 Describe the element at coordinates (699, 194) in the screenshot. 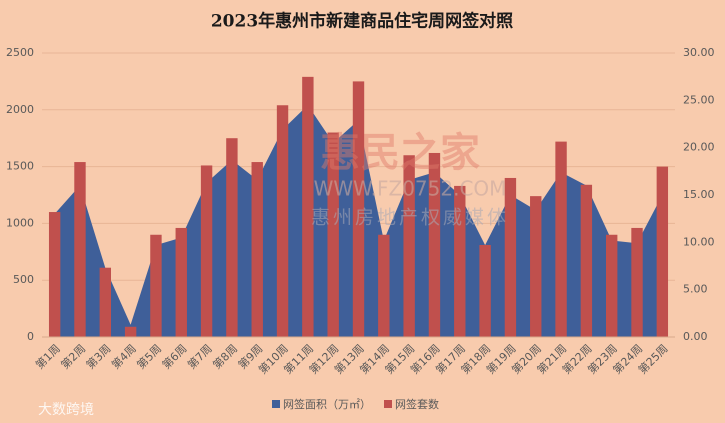

I see `y2-tick-label: 15.00` at that location.